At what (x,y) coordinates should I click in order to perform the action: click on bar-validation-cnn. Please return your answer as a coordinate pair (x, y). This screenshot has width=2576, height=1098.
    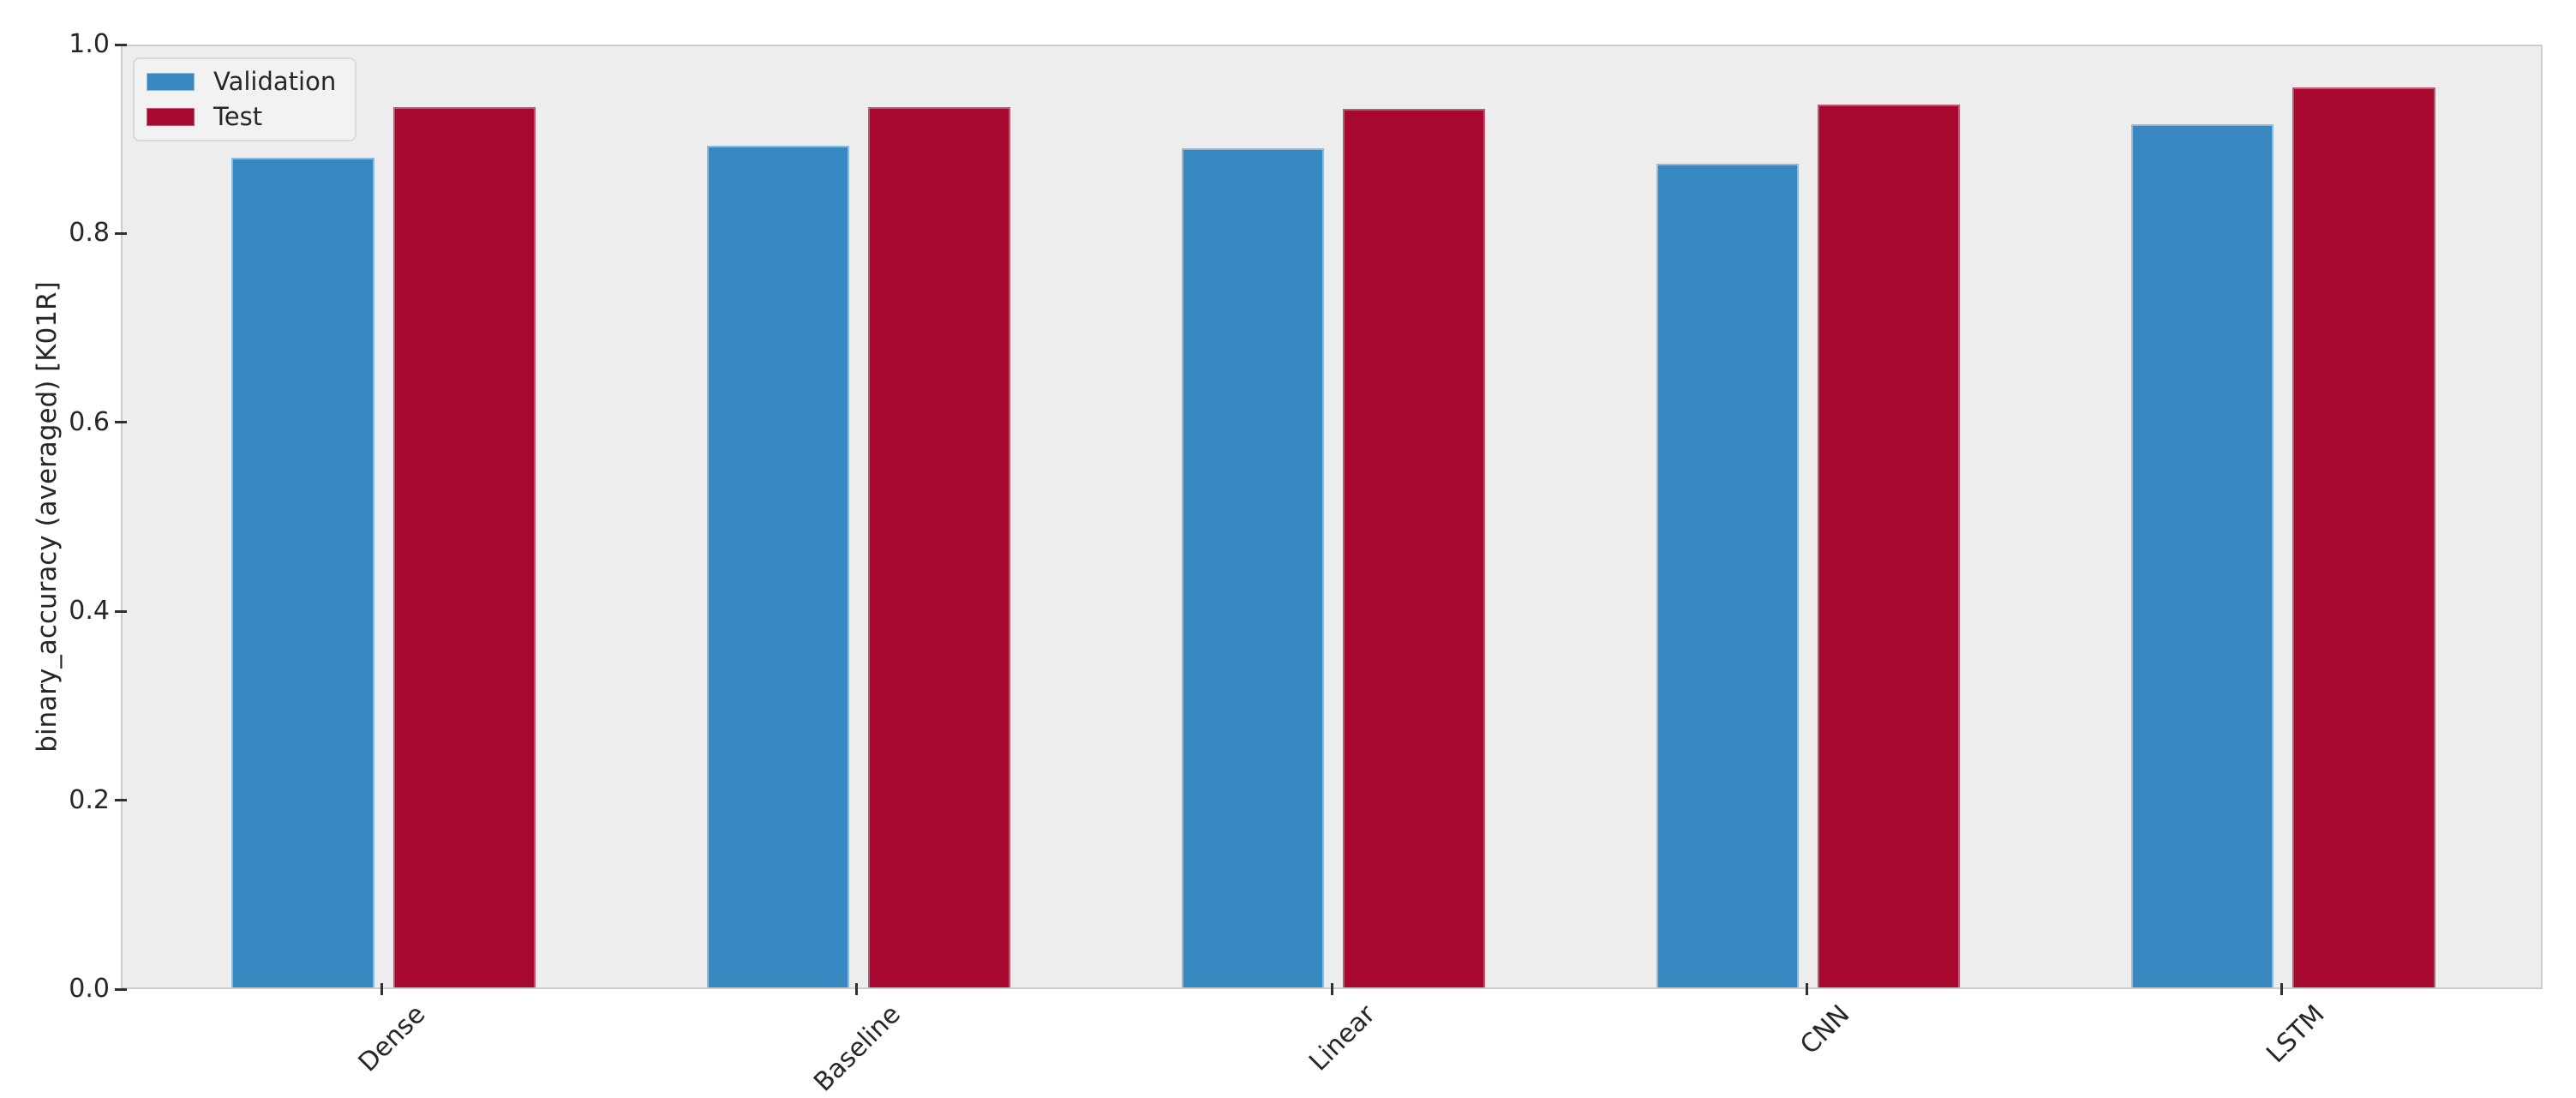
    Looking at the image, I should click on (1728, 575).